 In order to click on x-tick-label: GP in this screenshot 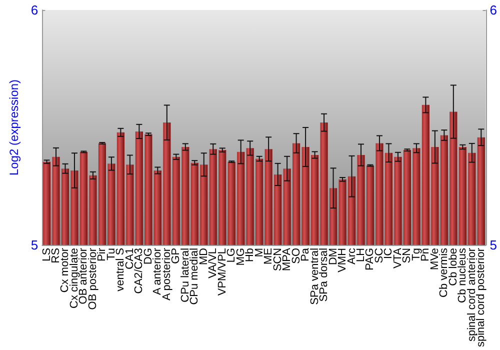, I will do `click(176, 256)`.